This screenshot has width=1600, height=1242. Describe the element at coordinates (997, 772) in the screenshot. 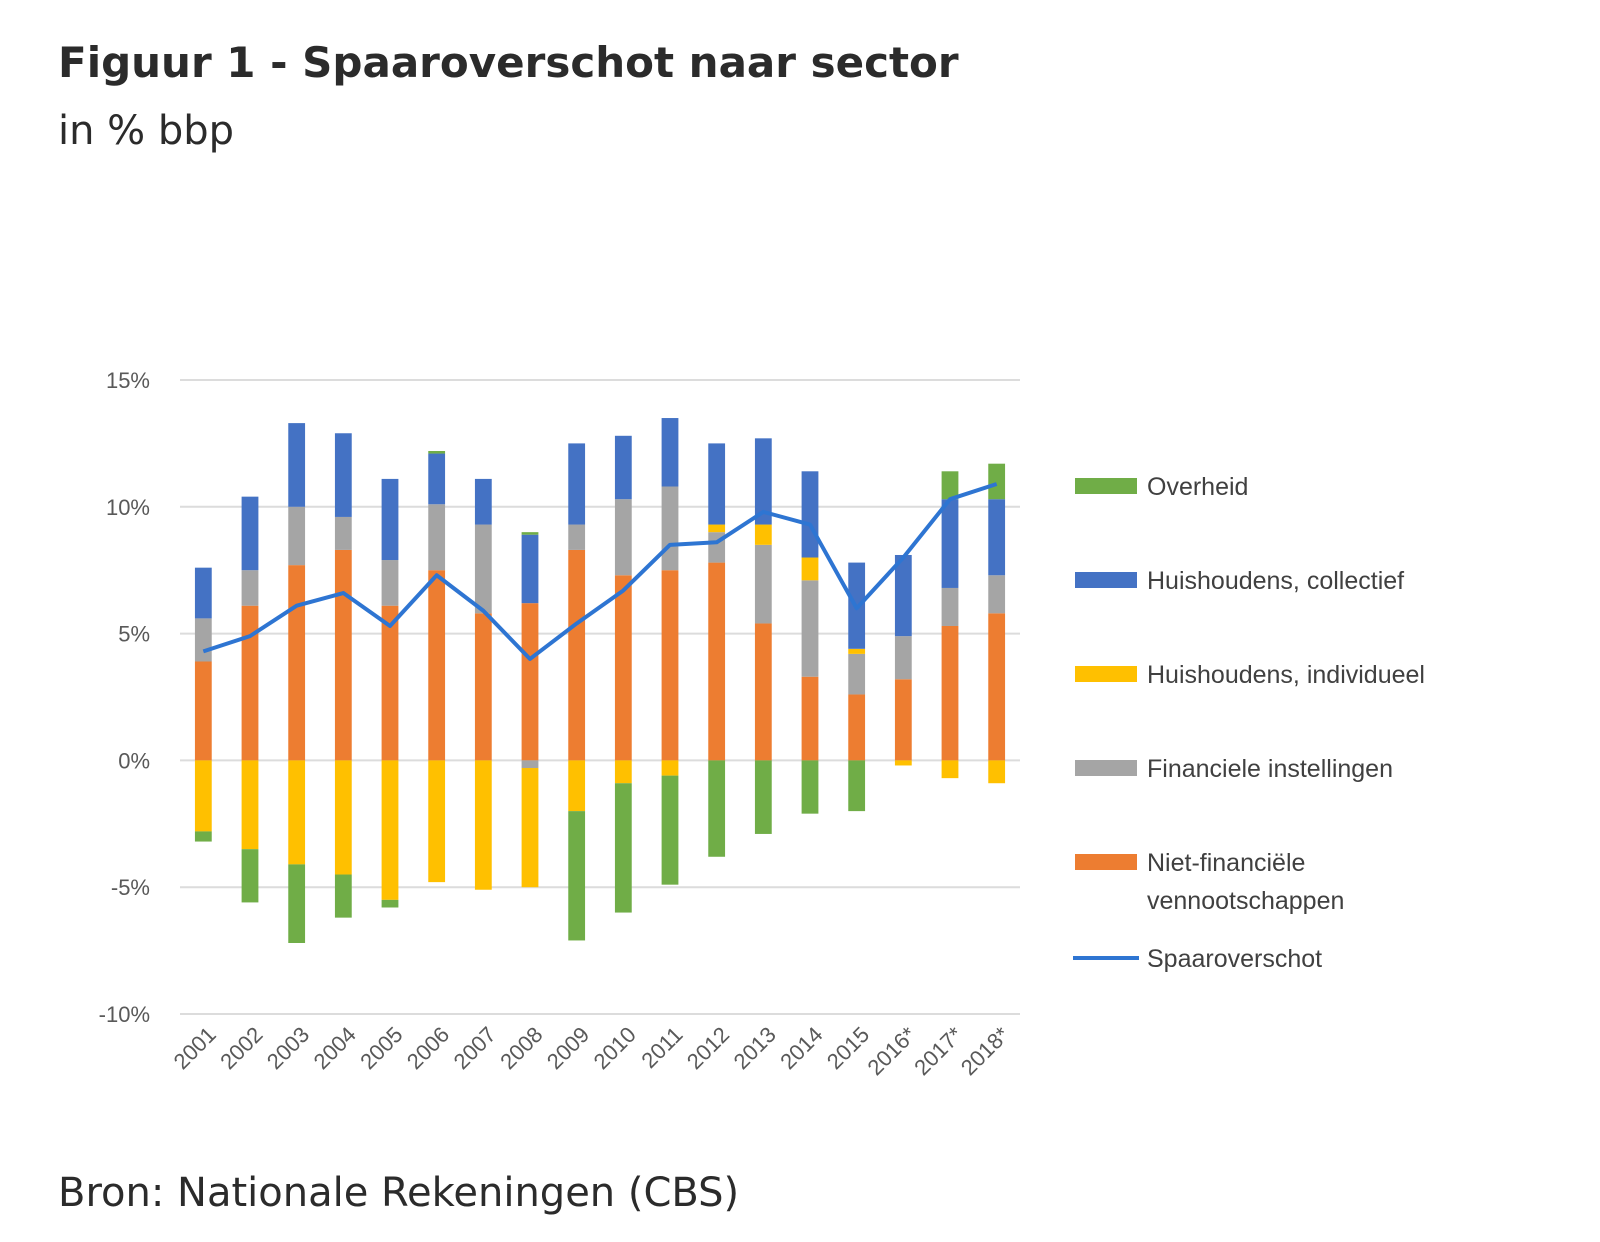

I see `bar-huishoudens-individueel-2018` at that location.